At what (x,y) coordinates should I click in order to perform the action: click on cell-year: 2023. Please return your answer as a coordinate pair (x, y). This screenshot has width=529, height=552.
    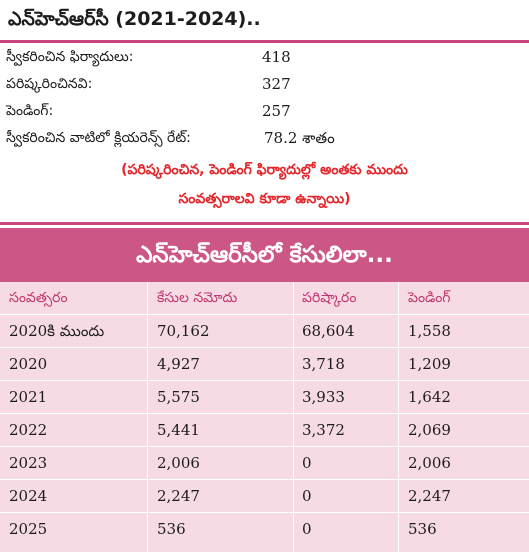
    Looking at the image, I should click on (28, 463).